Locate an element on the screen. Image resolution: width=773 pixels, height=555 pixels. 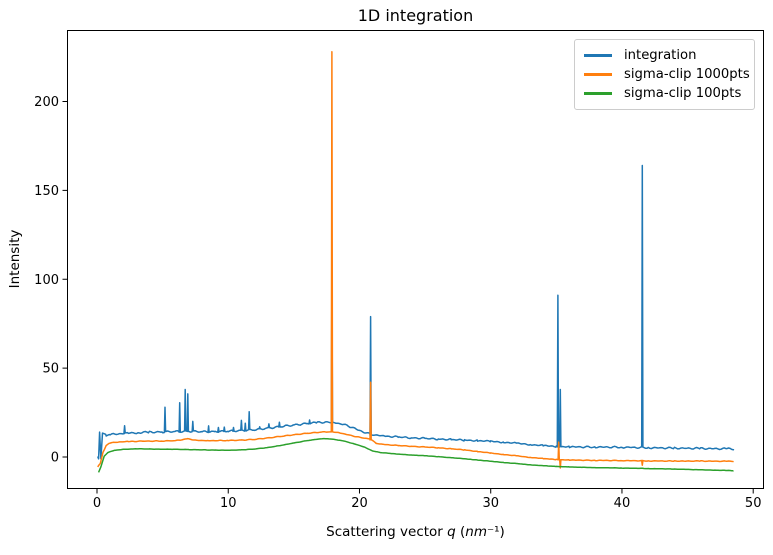
x-tick-label: 0 is located at coordinates (97, 503).